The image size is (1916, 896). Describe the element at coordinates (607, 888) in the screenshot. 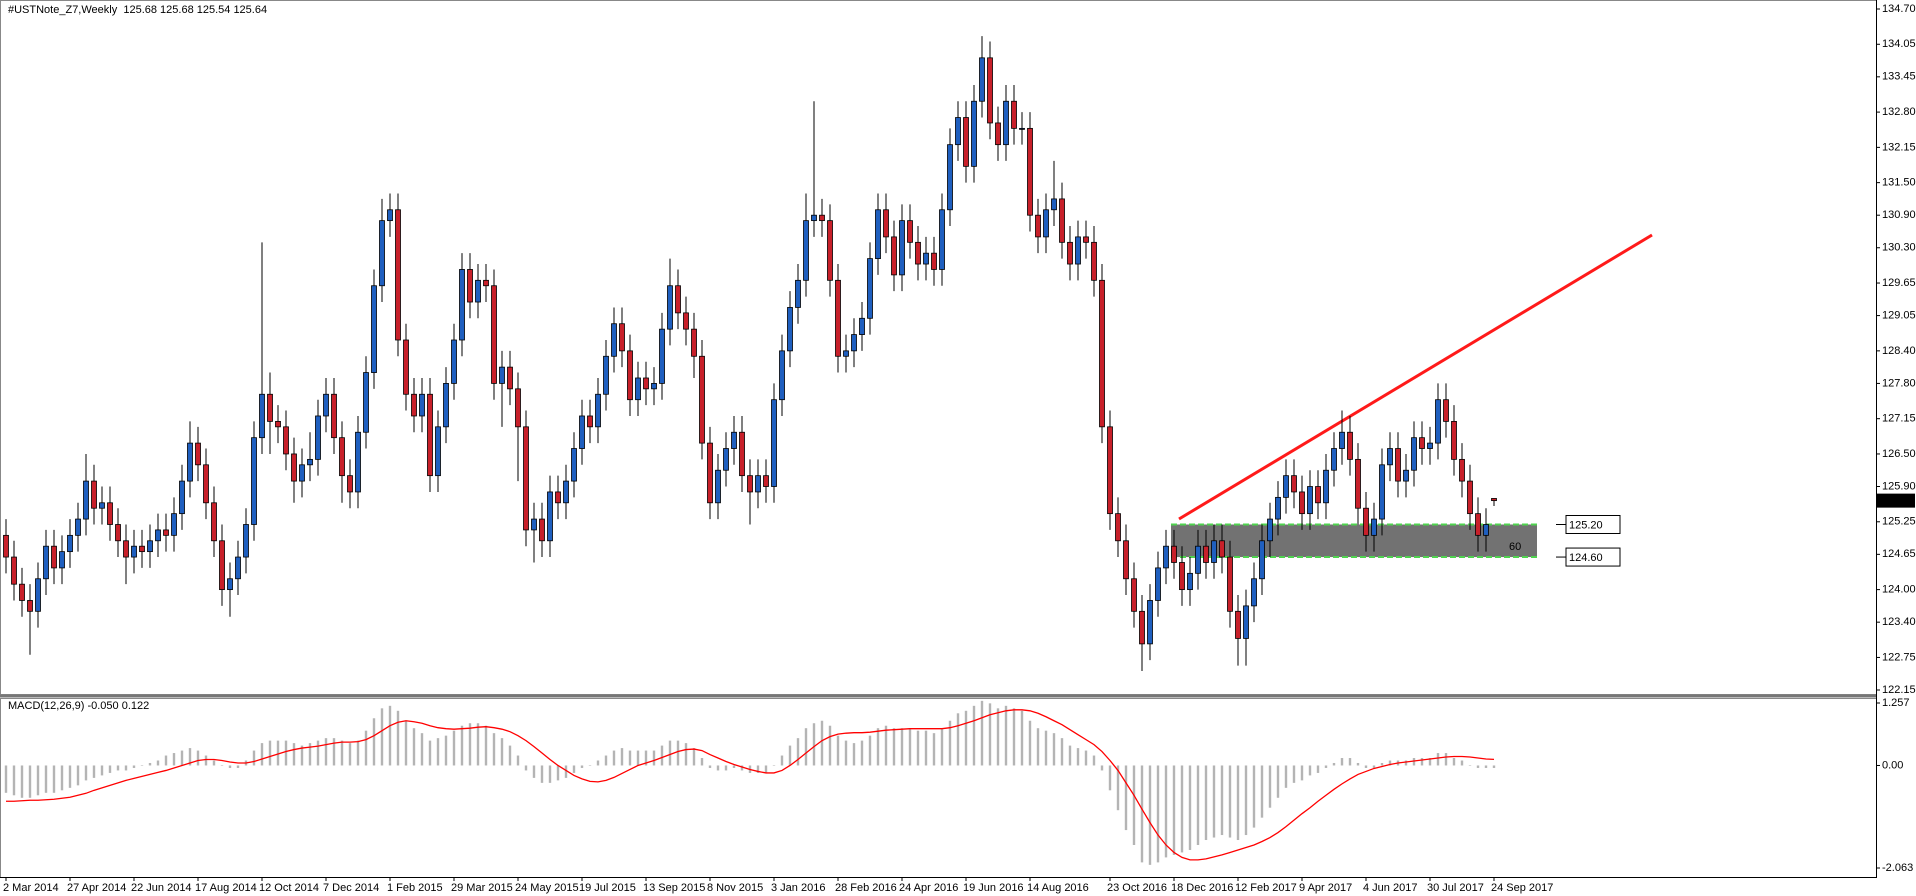

I see `x-tick-label: 19 Jul 2015` at that location.